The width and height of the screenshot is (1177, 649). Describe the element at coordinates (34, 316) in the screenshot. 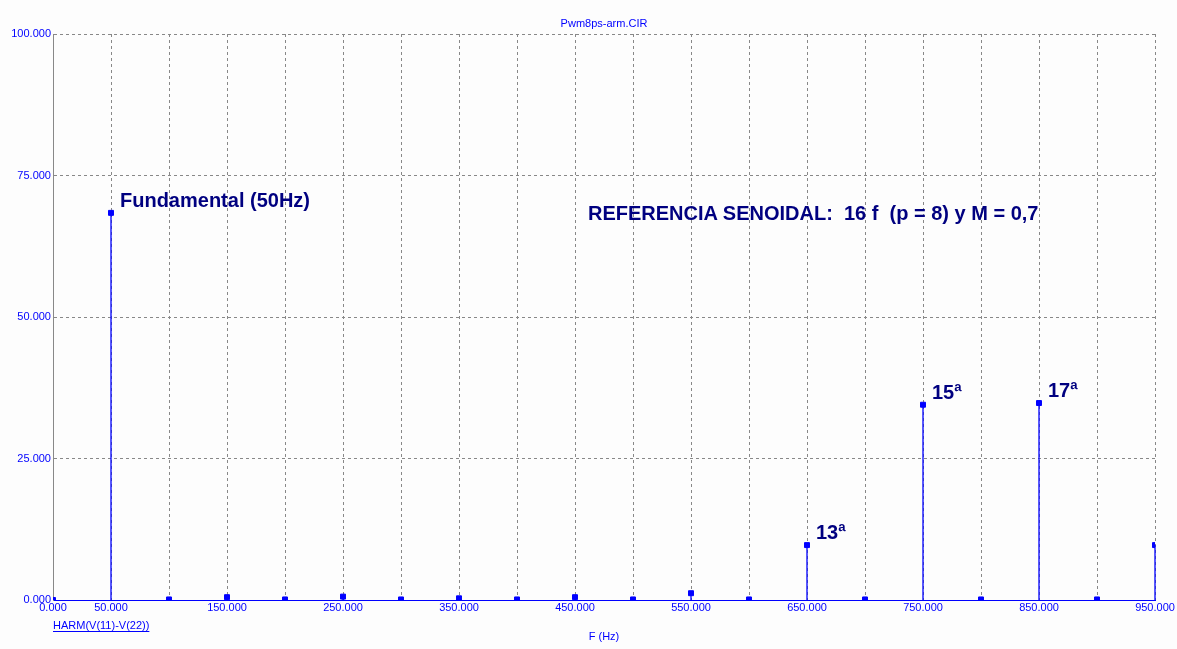

I see `y-tick-label: 50.000` at that location.